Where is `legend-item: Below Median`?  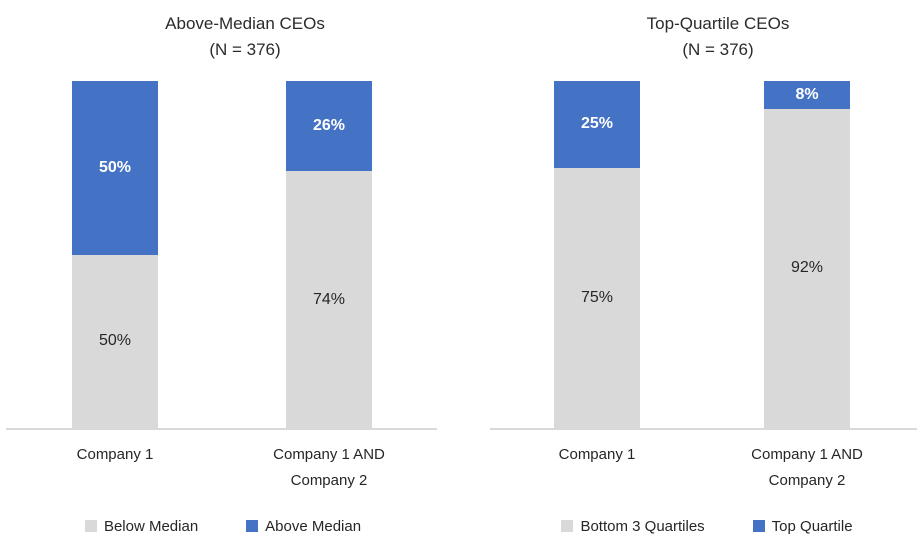
legend-item: Below Median is located at coordinates (141, 526).